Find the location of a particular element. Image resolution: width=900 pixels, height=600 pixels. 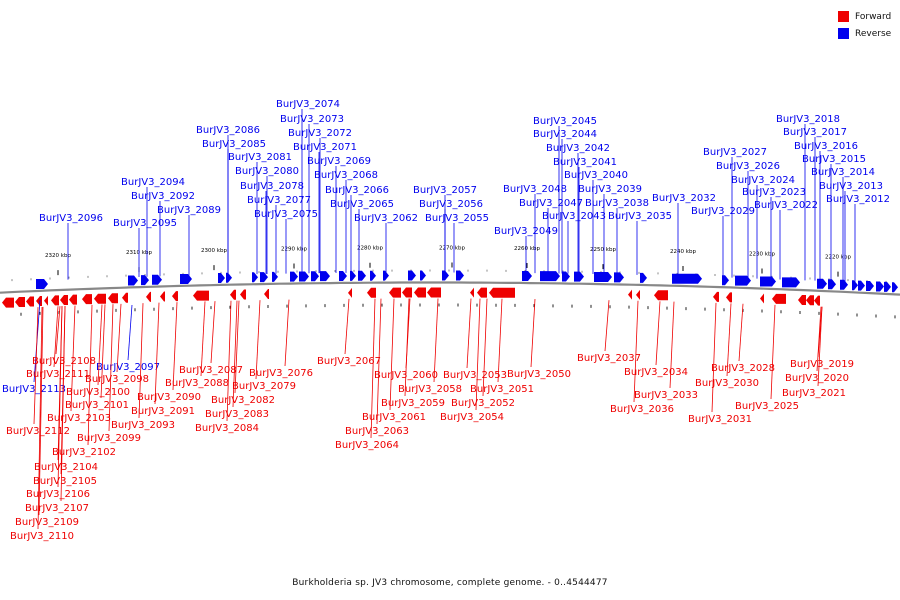

forward-gene-label: BurJV3_2106 is located at coordinates (58, 494).